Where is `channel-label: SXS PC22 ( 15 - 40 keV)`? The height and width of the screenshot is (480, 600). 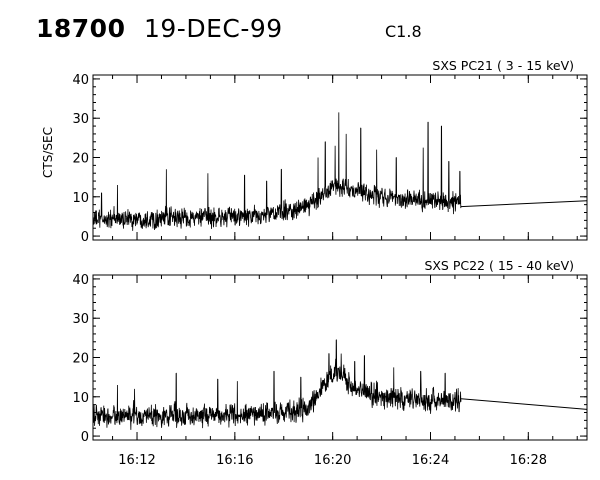 channel-label: SXS PC22 ( 15 - 40 keV) is located at coordinates (499, 265).